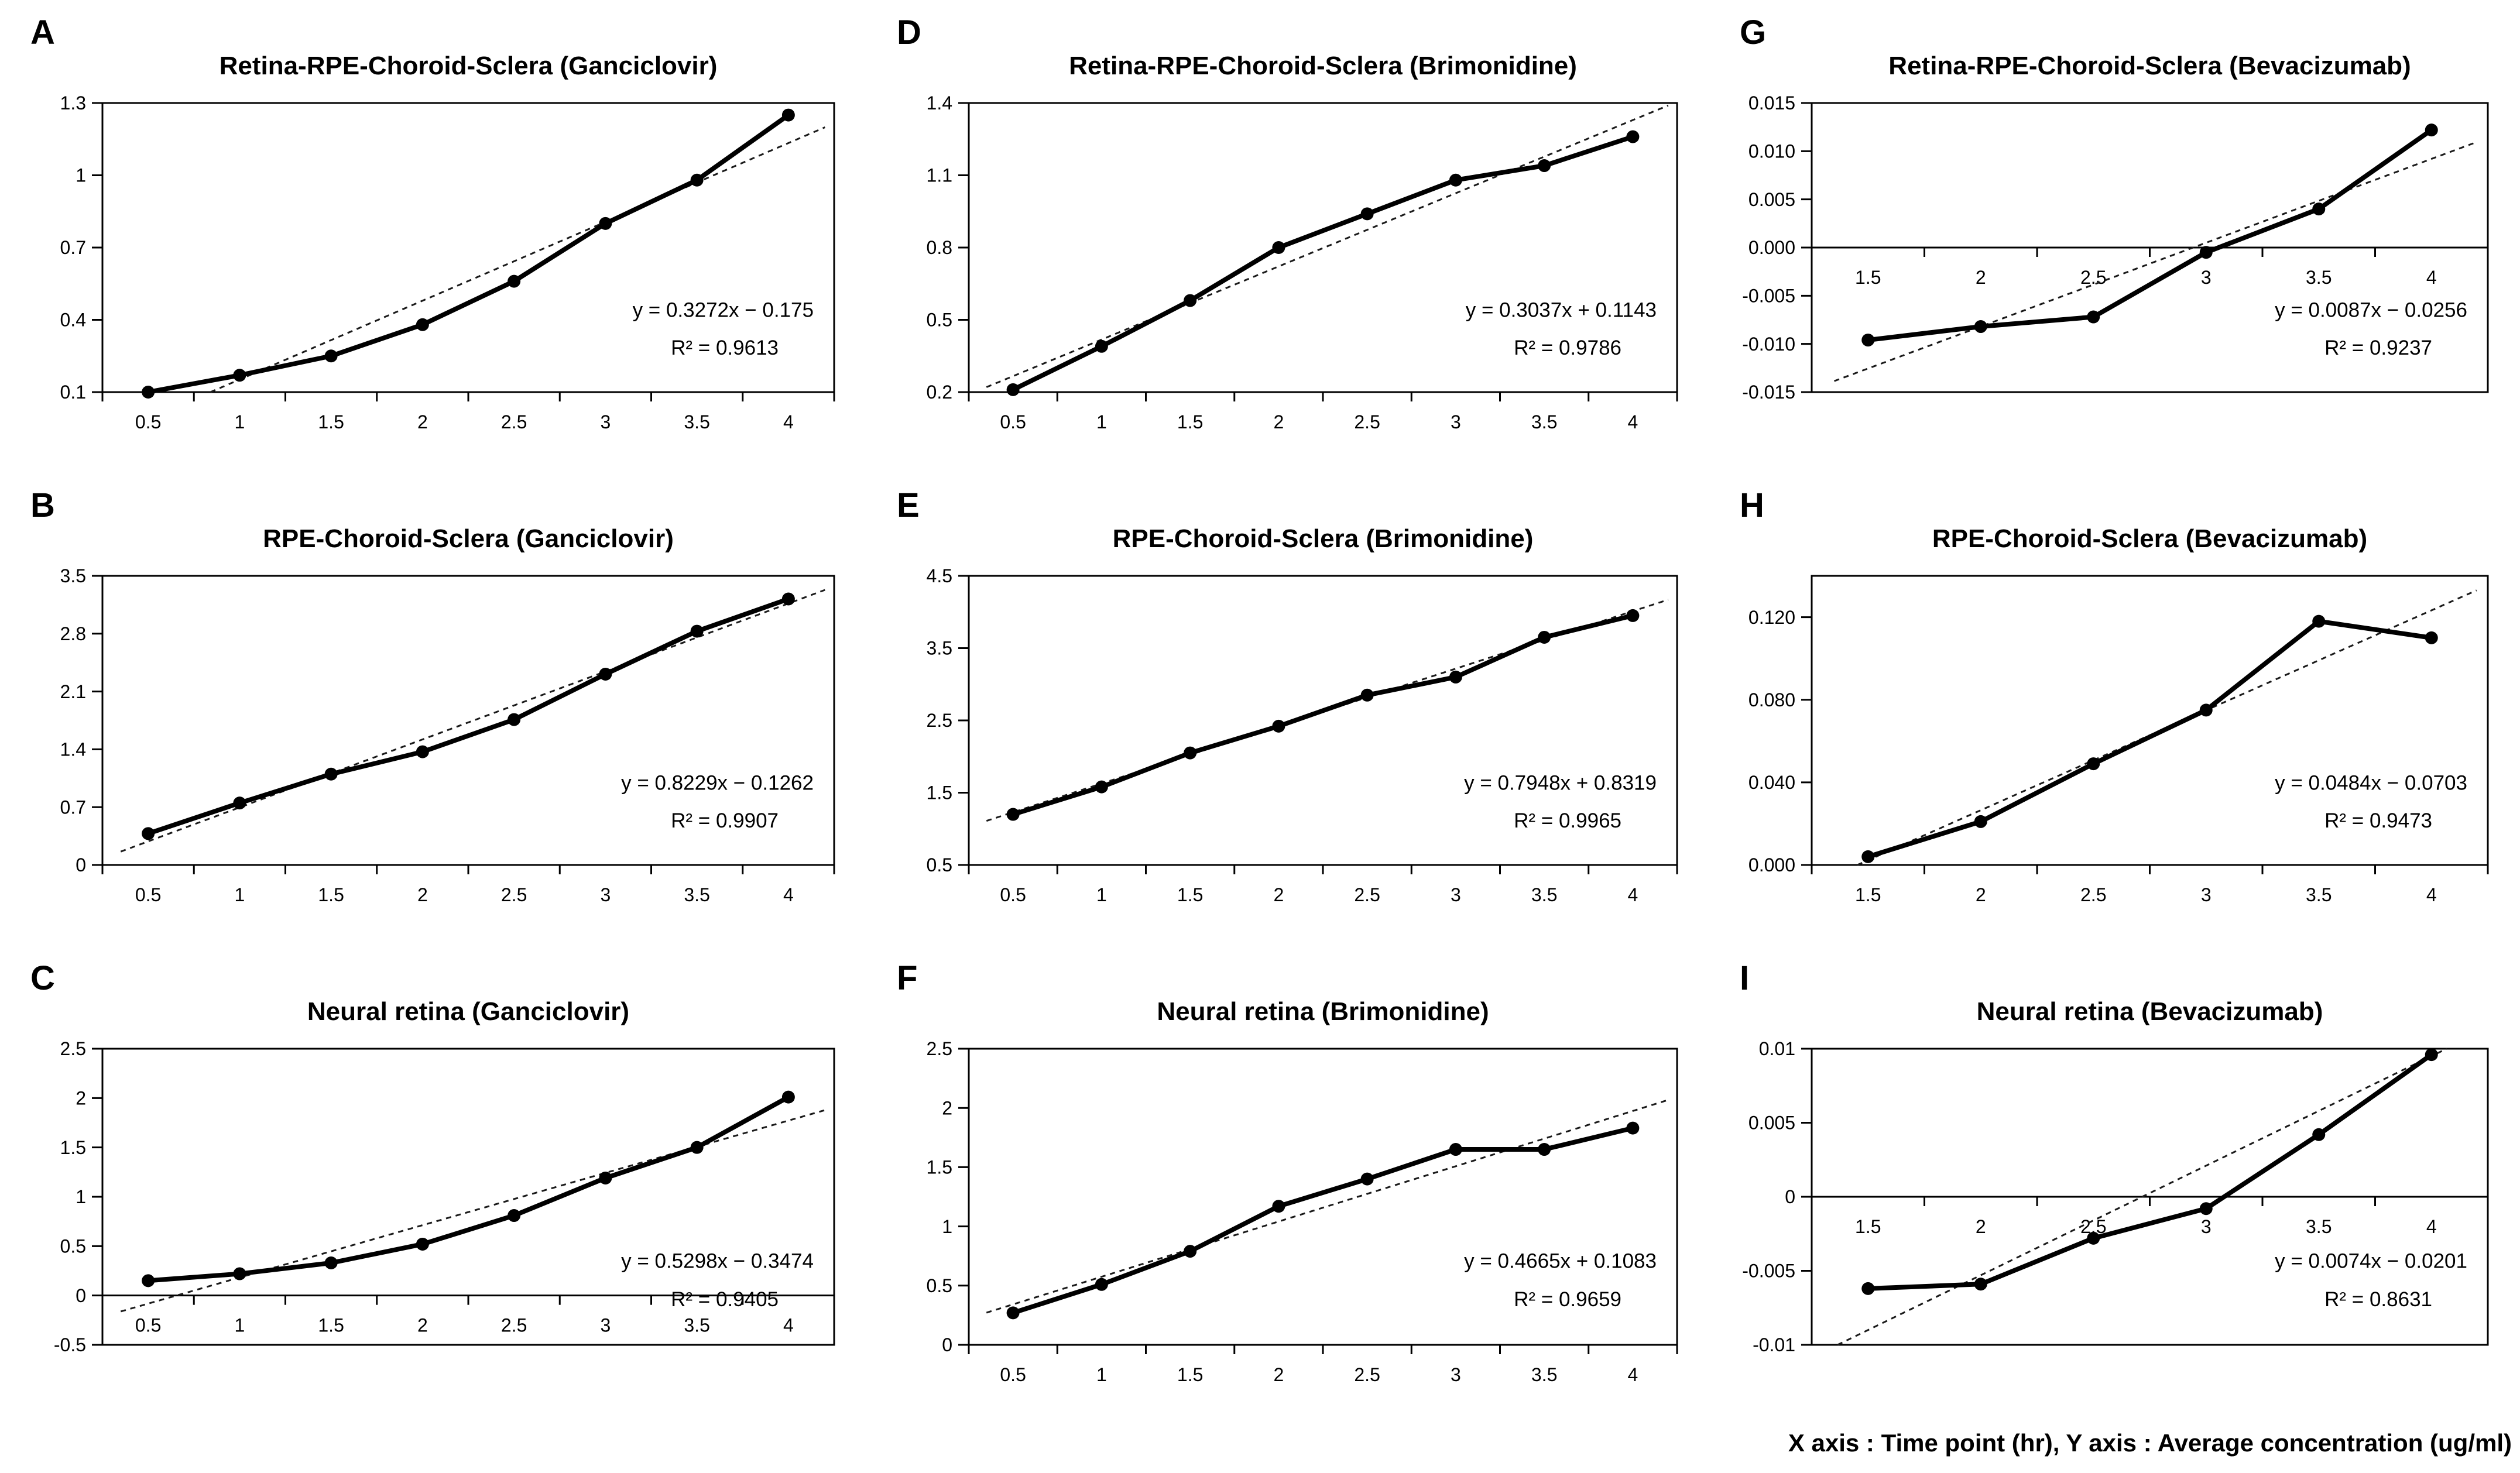 This screenshot has height=1473, width=2520. What do you see at coordinates (1768, 296) in the screenshot?
I see `y-tick-label: -0.005` at bounding box center [1768, 296].